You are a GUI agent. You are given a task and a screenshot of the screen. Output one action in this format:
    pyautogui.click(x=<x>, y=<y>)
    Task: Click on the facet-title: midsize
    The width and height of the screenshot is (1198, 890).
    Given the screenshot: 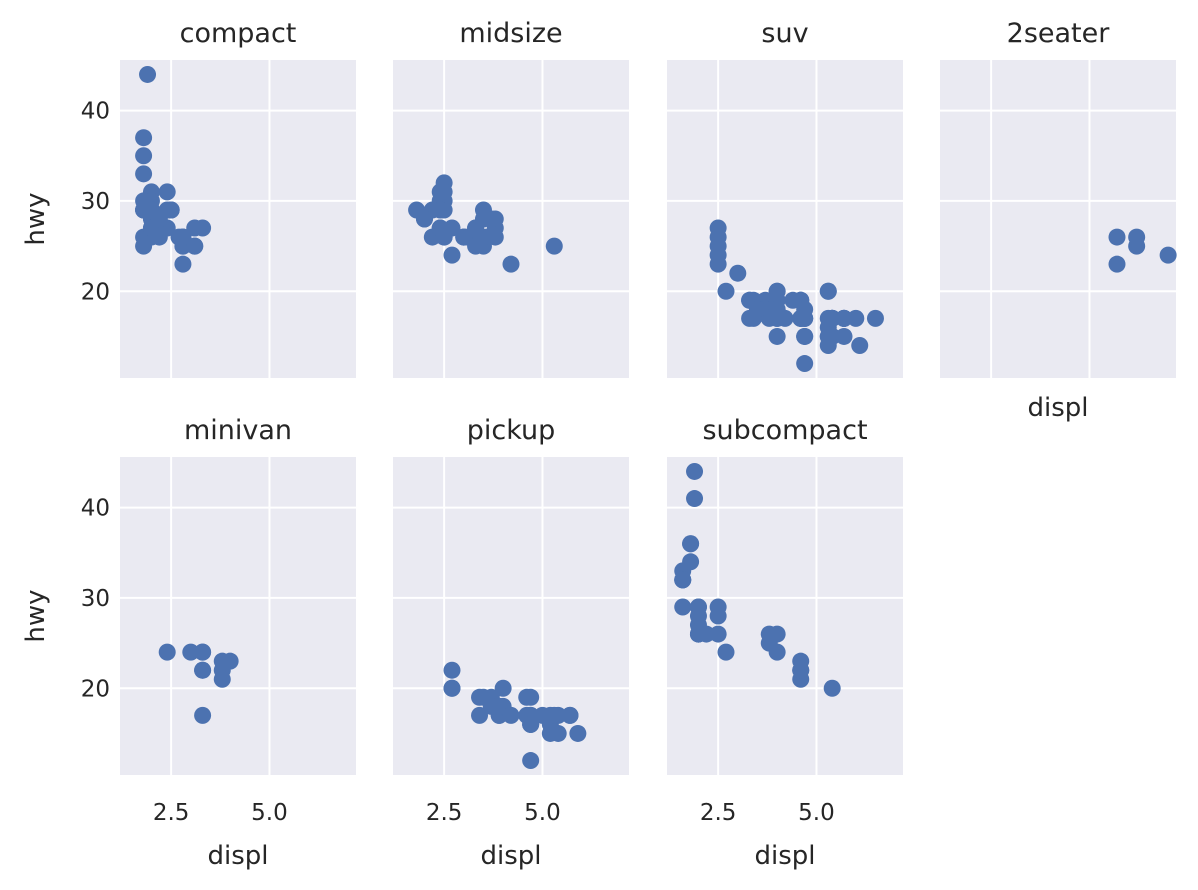 What is the action you would take?
    pyautogui.click(x=510, y=33)
    